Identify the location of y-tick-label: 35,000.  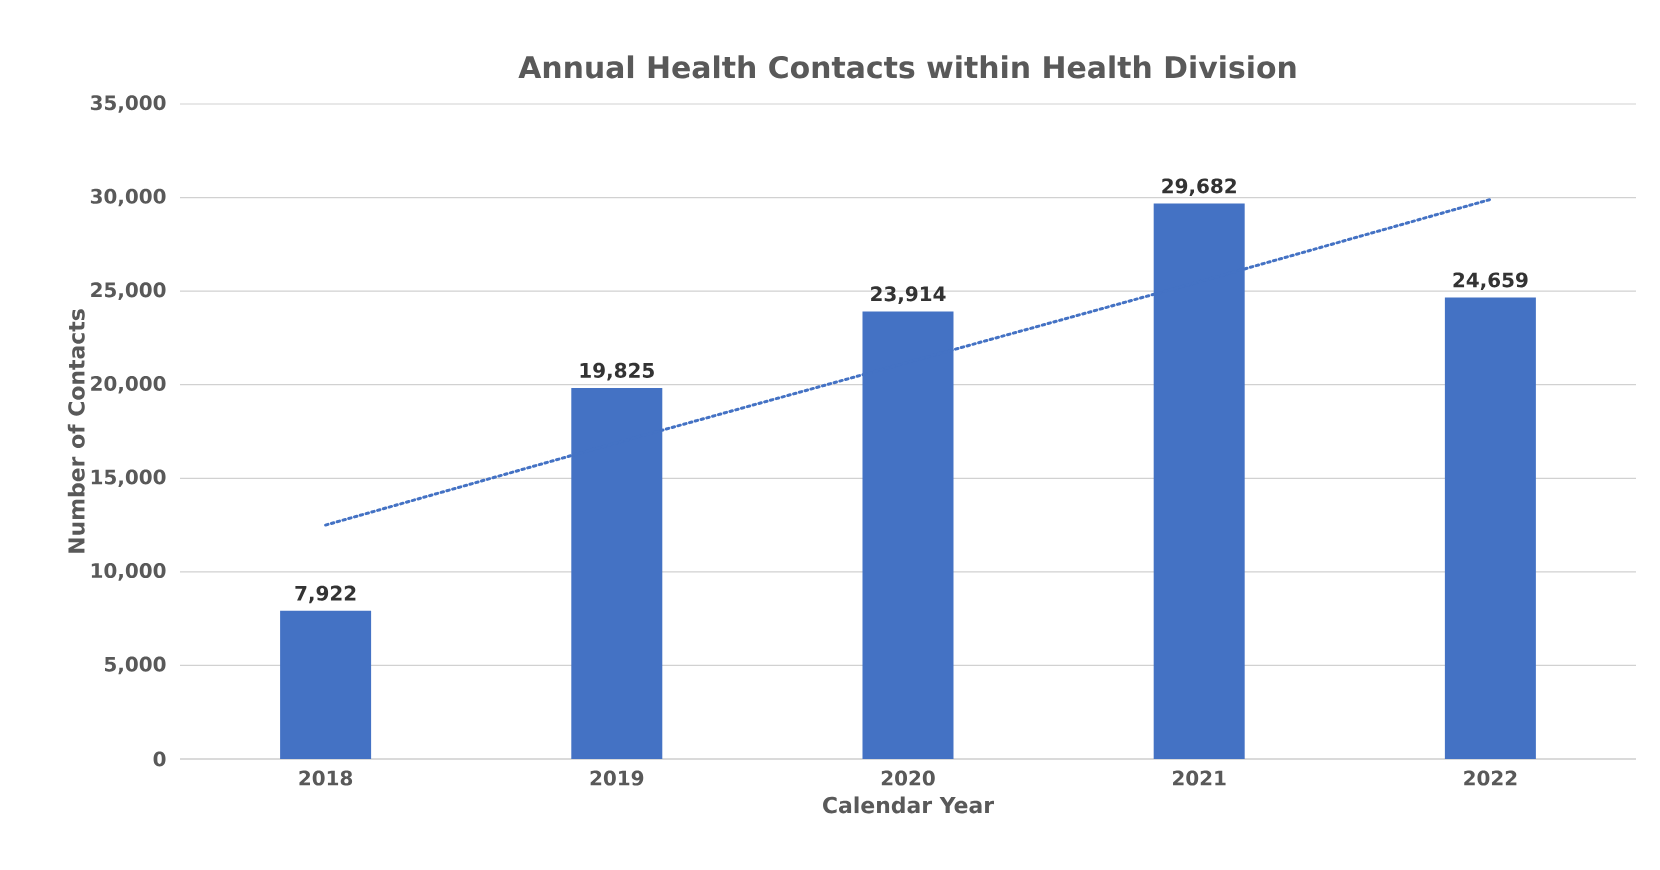
(128, 104).